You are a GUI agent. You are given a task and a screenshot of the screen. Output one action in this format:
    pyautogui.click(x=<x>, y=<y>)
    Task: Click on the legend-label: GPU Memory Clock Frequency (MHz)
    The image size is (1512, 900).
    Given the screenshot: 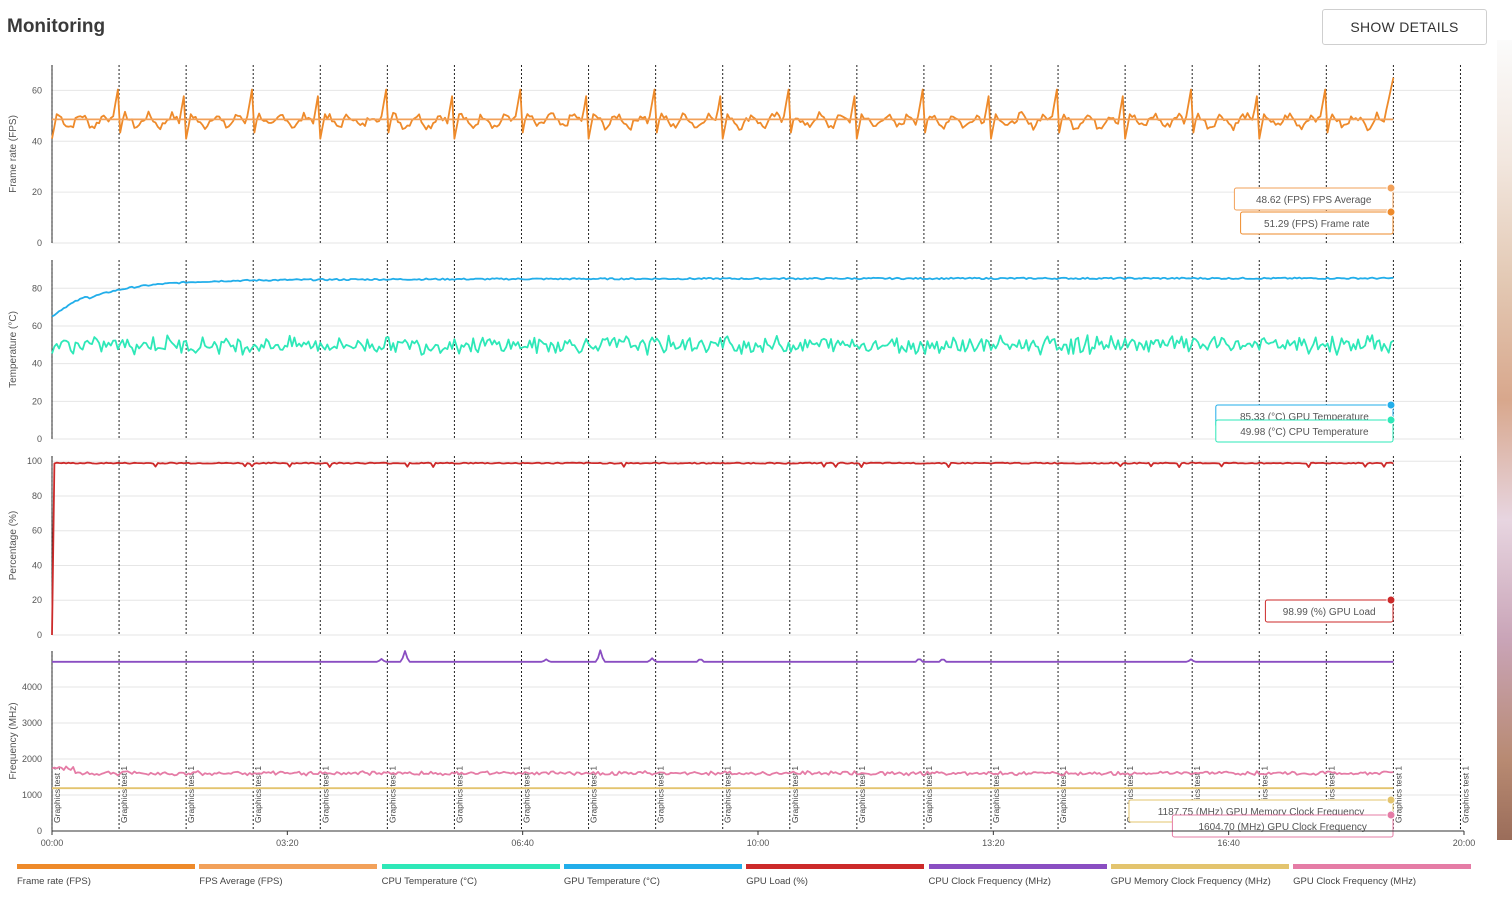 What is the action you would take?
    pyautogui.click(x=1190, y=881)
    